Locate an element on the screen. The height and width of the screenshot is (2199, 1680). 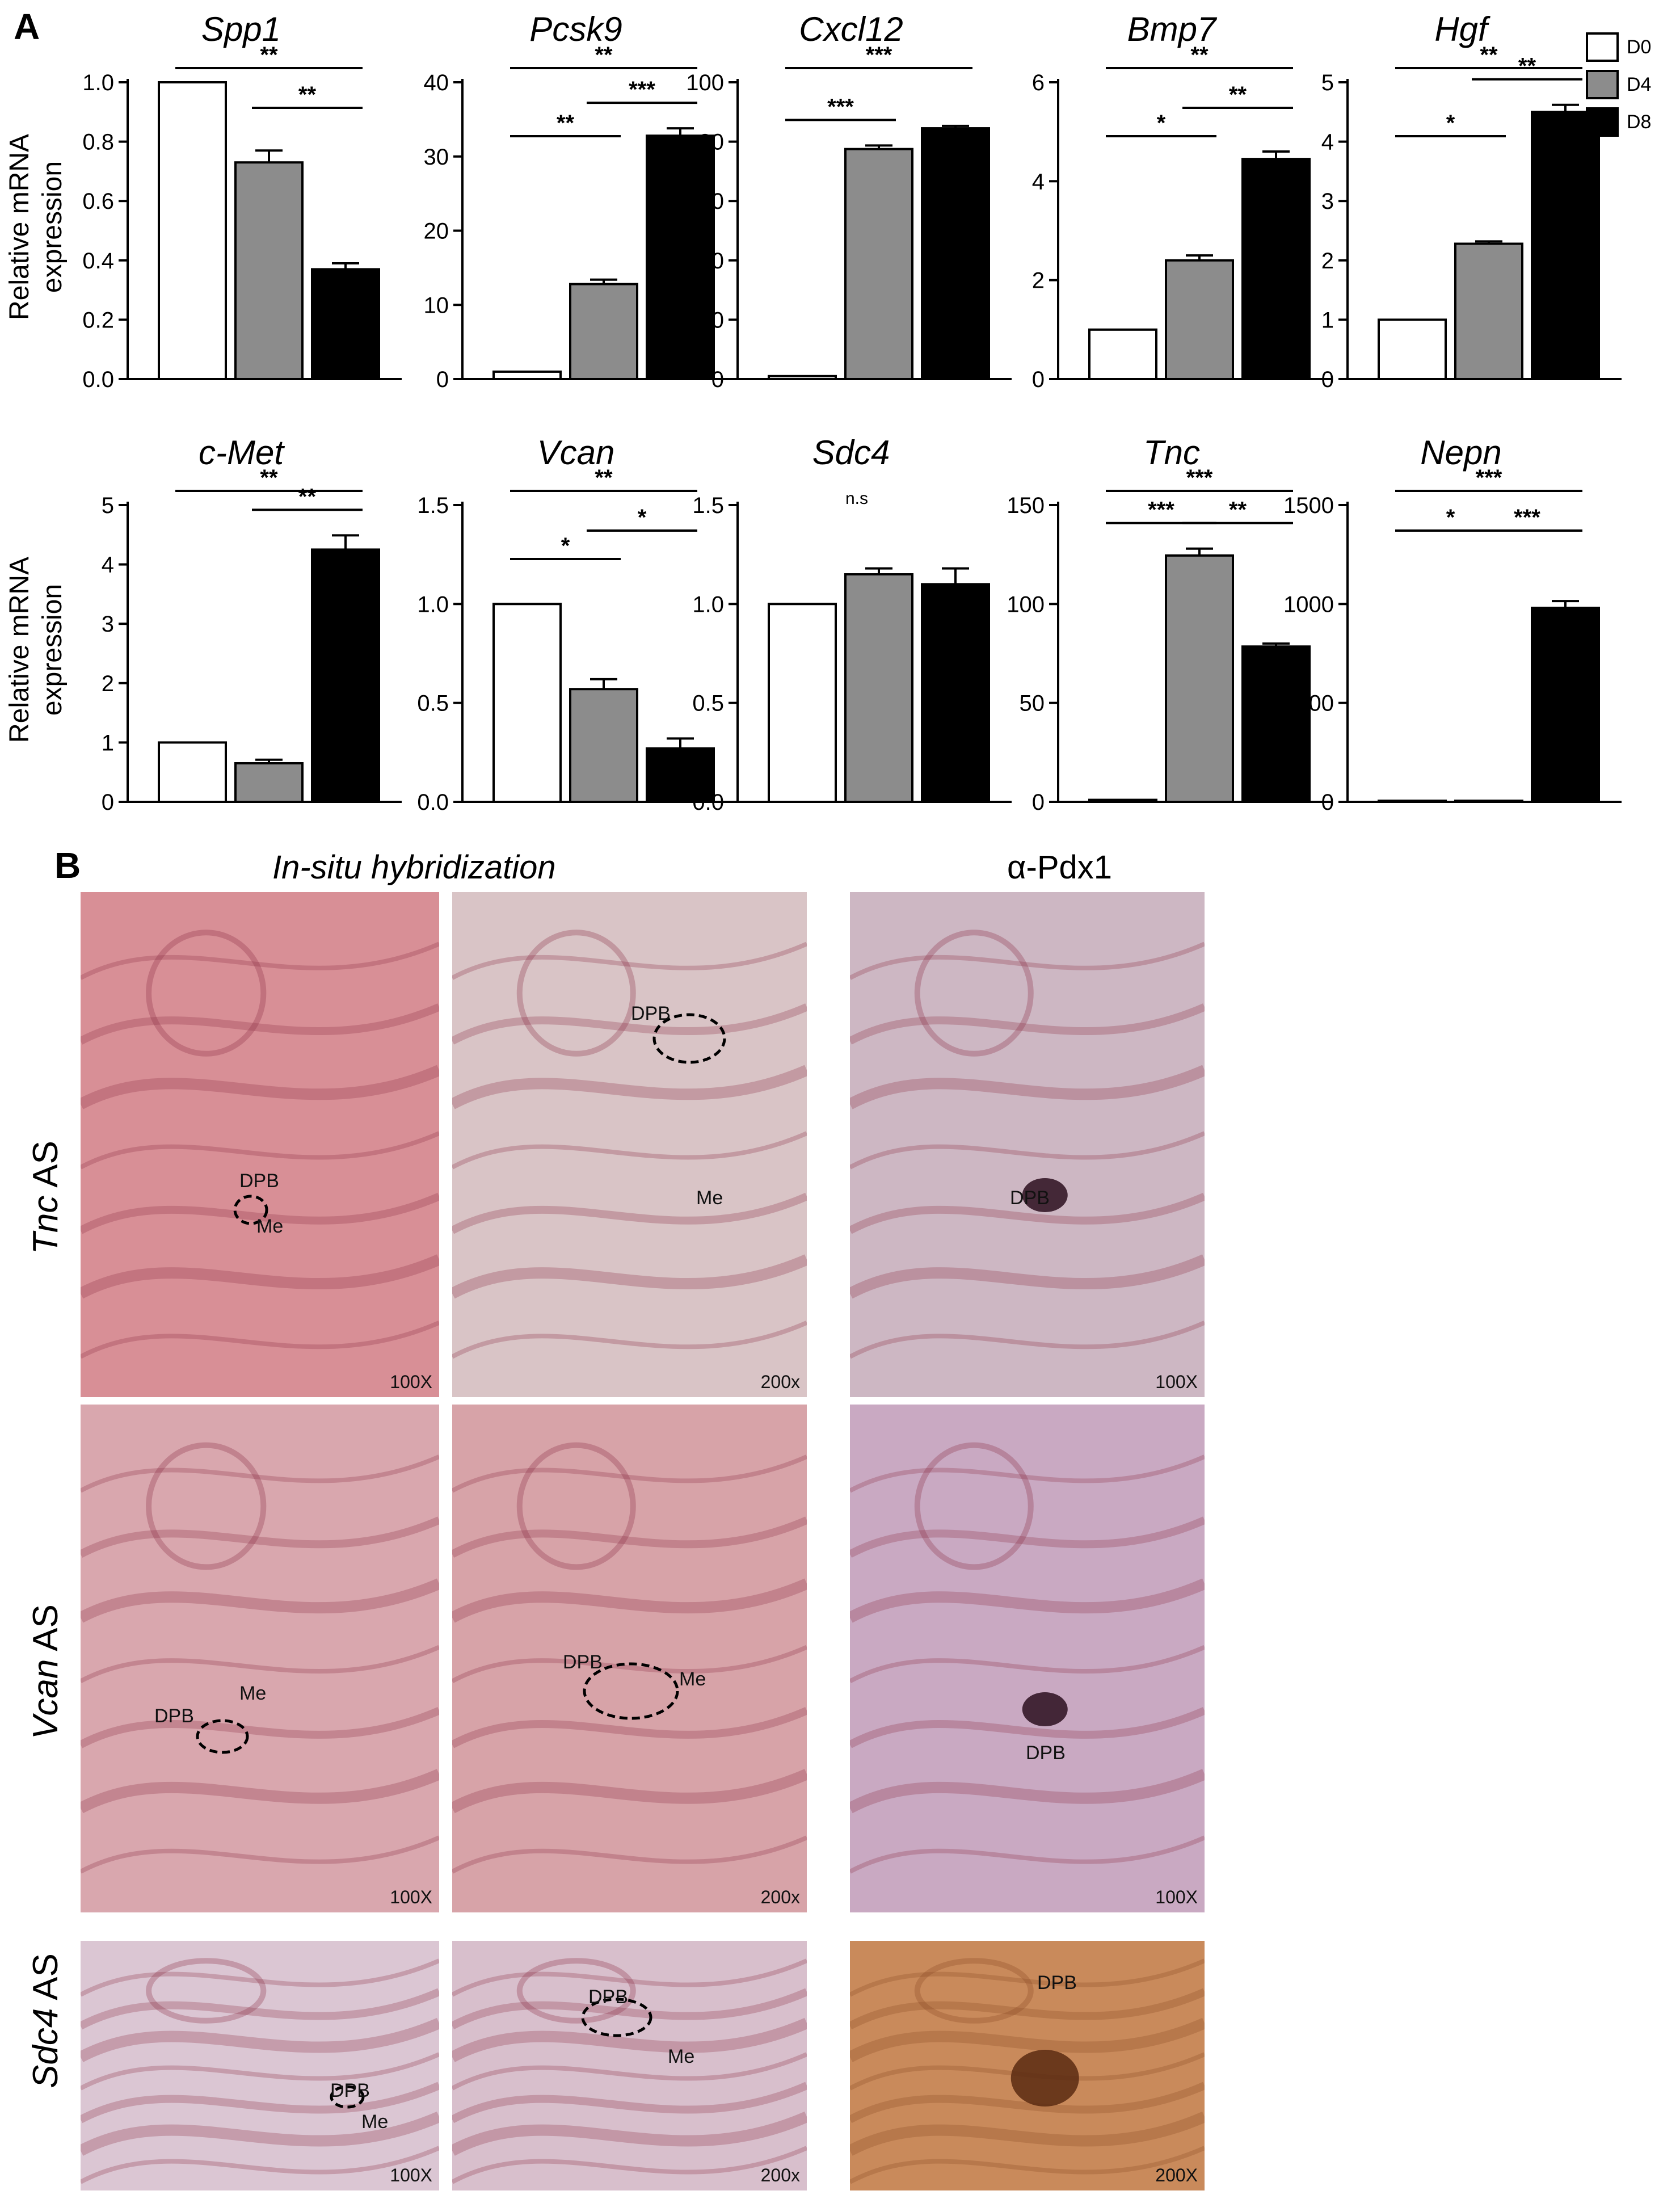
c-met-bar-d4 is located at coordinates (269, 783).